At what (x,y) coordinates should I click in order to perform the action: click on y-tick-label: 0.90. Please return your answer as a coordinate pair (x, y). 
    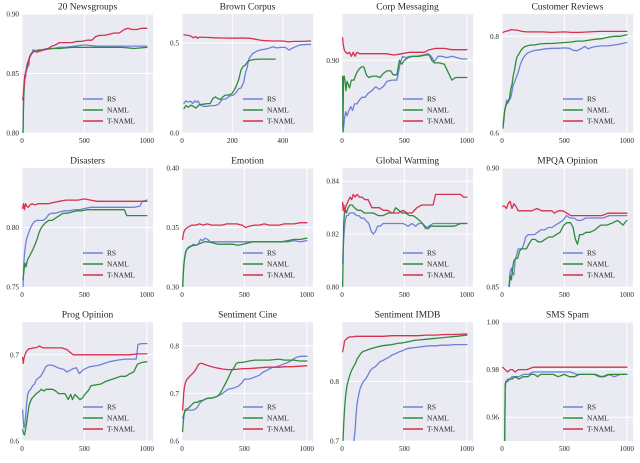
    Looking at the image, I should click on (332, 61).